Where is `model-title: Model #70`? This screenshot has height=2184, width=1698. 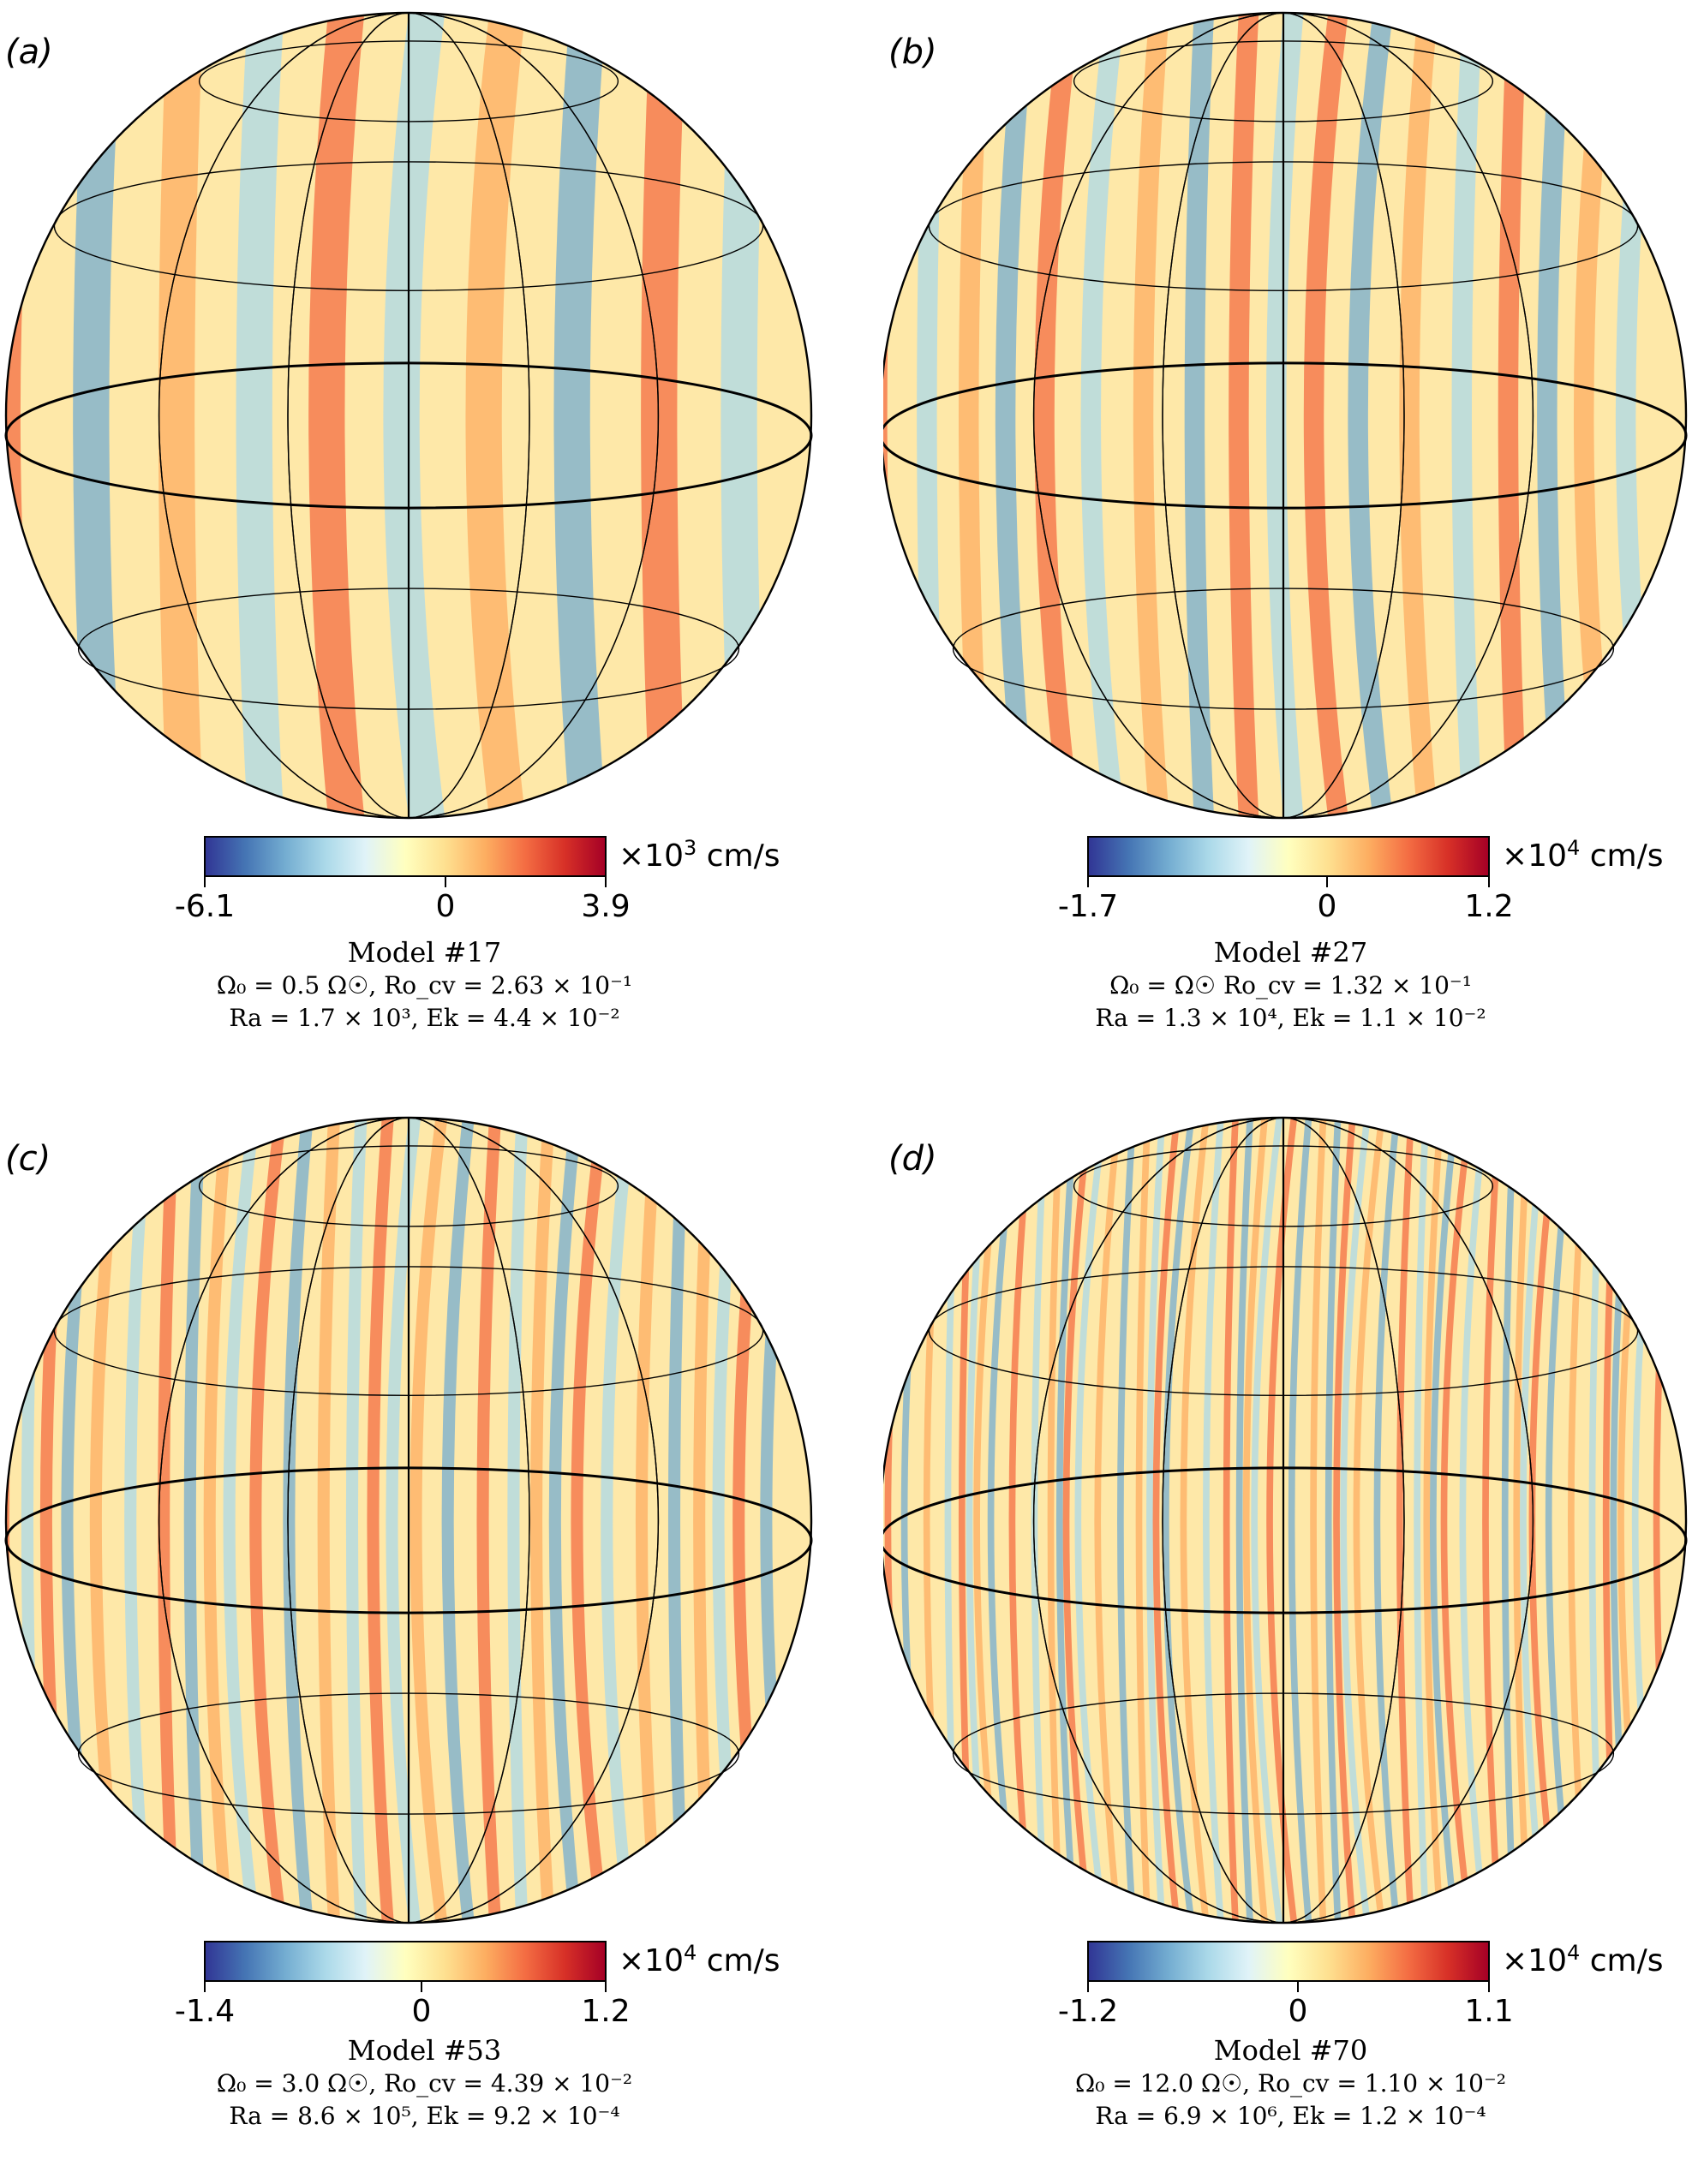 model-title: Model #70 is located at coordinates (1291, 2050).